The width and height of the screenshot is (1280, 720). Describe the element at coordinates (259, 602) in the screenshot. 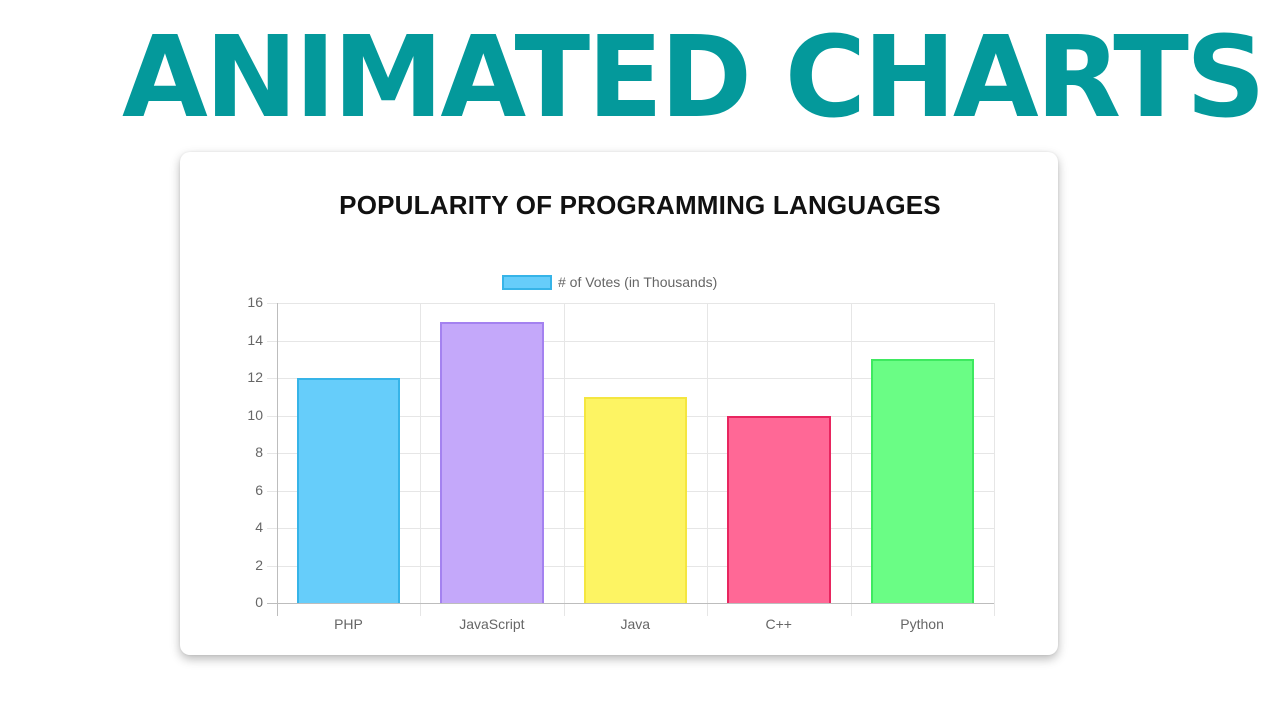

I see `y-tick-label: 0` at that location.